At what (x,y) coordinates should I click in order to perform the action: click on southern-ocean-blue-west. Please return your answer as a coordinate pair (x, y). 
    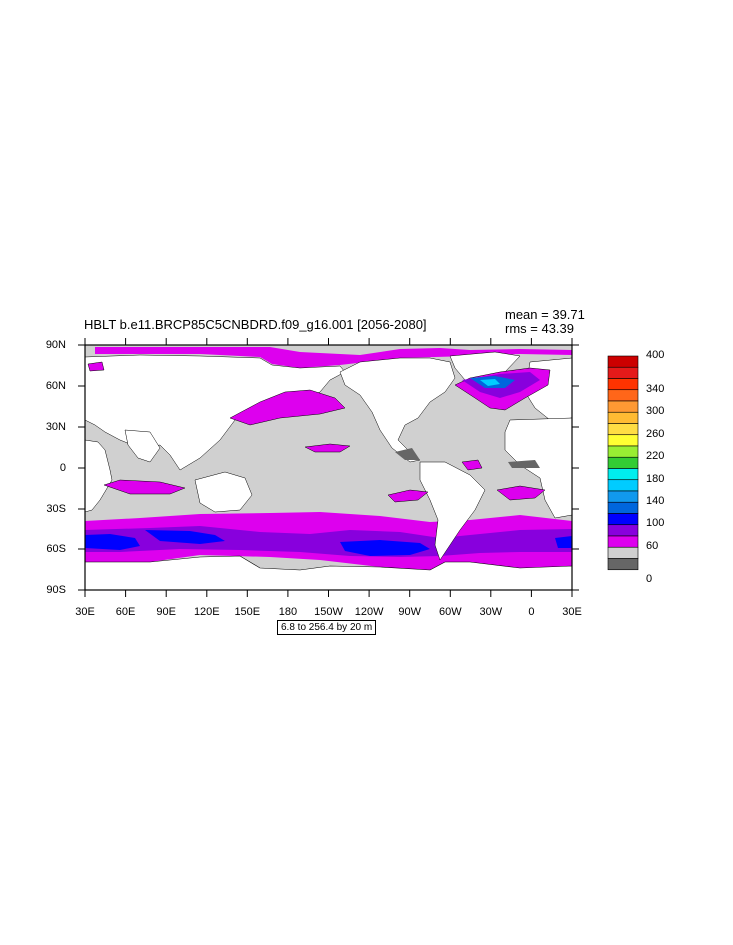
    Looking at the image, I should click on (112, 542).